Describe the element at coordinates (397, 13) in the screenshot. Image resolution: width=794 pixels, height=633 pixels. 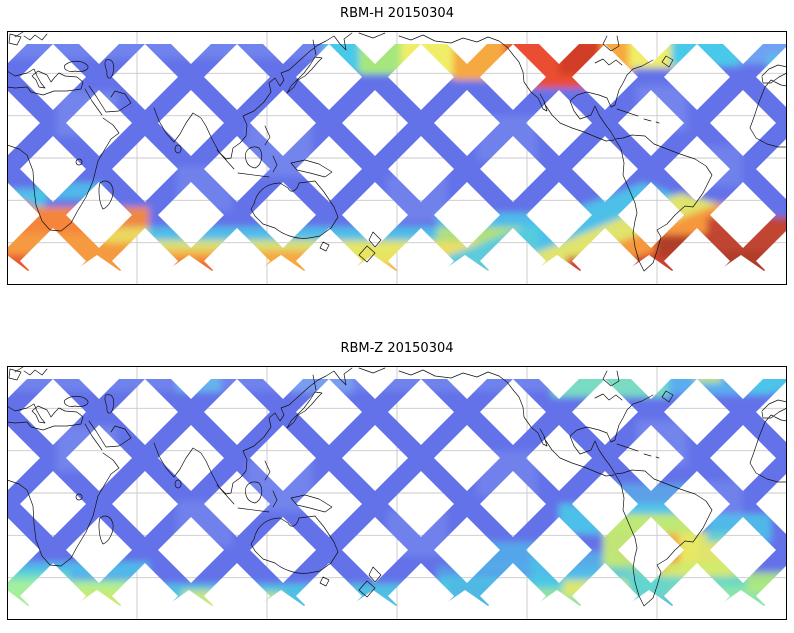
I see `panel-title-rbm-h: RBM-H 20150304` at that location.